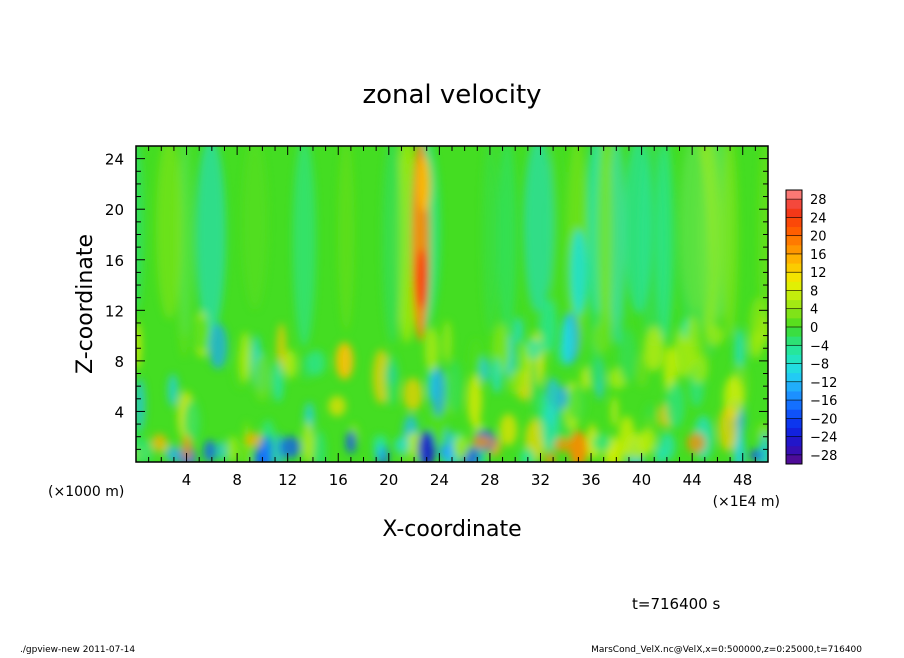  What do you see at coordinates (814, 328) in the screenshot?
I see `colorbar-label: 0` at bounding box center [814, 328].